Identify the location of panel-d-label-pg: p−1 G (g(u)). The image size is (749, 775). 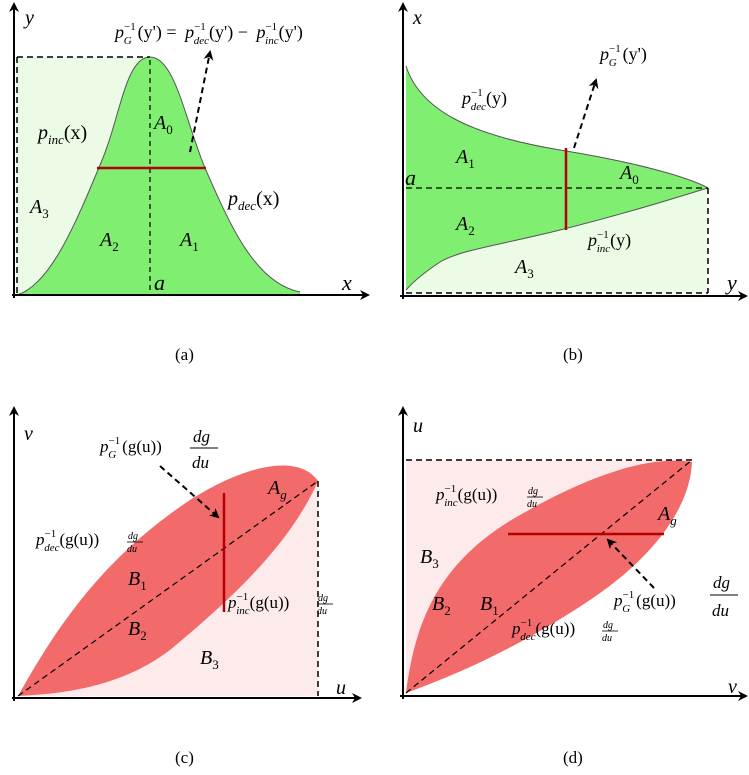
(644, 602).